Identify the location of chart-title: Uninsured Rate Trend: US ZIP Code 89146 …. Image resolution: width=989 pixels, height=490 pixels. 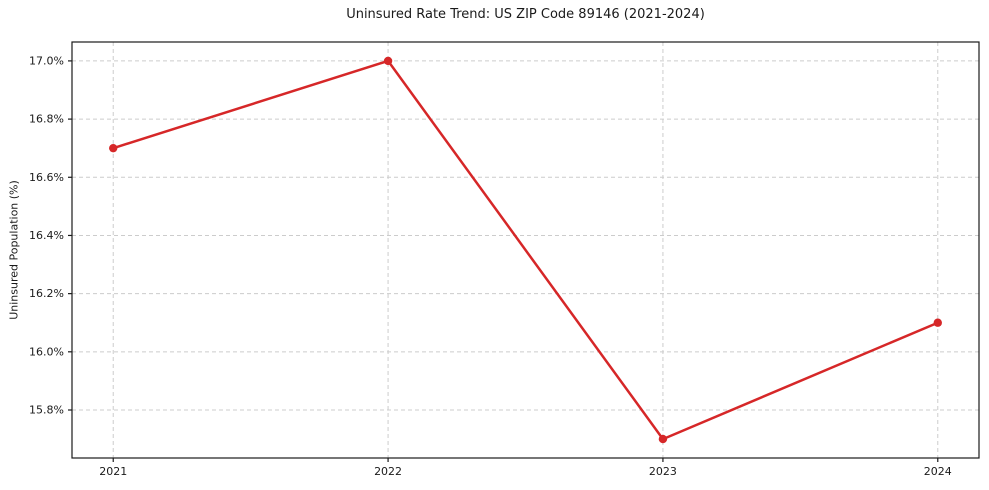
(525, 14).